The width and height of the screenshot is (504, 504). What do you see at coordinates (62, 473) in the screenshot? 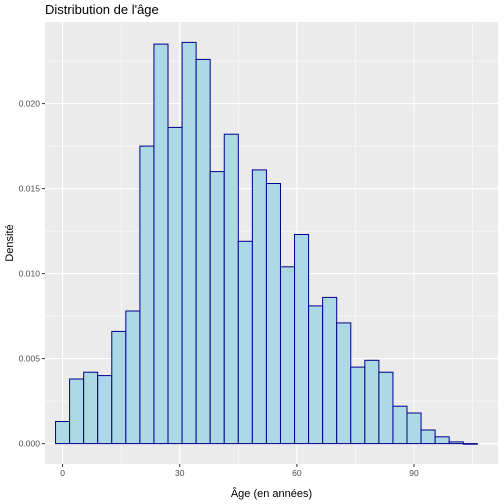
I see `x-tick-label: 0` at bounding box center [62, 473].